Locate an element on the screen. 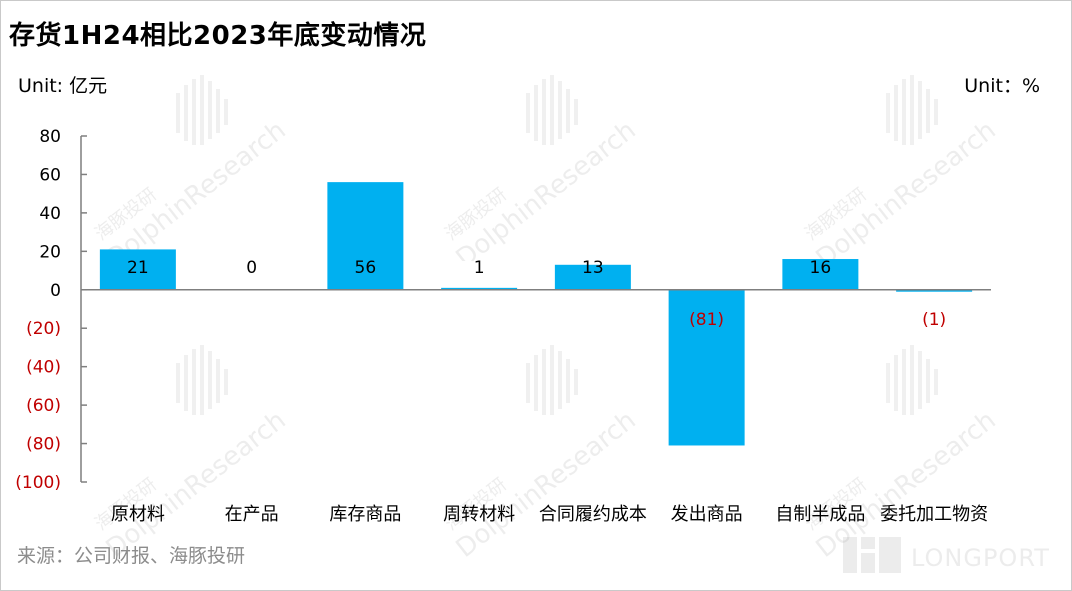 Image resolution: width=1072 pixels, height=591 pixels. y-tick-label: (80) is located at coordinates (43, 445).